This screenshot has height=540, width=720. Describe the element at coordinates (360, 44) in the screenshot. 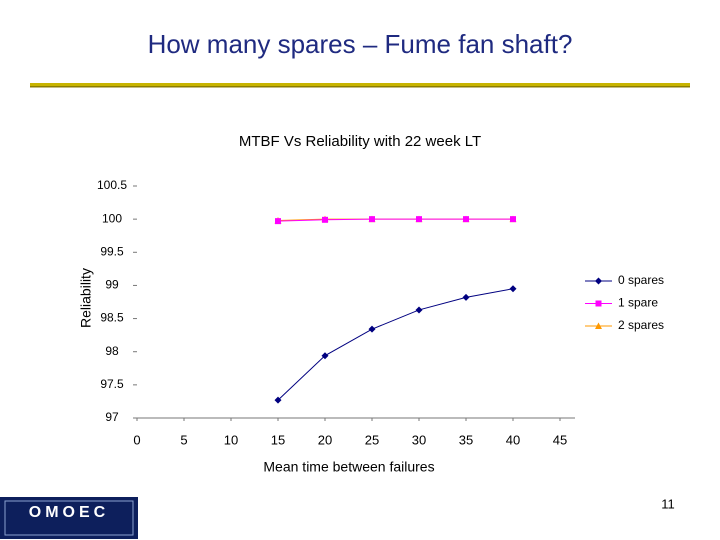

I see `slide-title: How many spares – Fume fan shaft?` at that location.